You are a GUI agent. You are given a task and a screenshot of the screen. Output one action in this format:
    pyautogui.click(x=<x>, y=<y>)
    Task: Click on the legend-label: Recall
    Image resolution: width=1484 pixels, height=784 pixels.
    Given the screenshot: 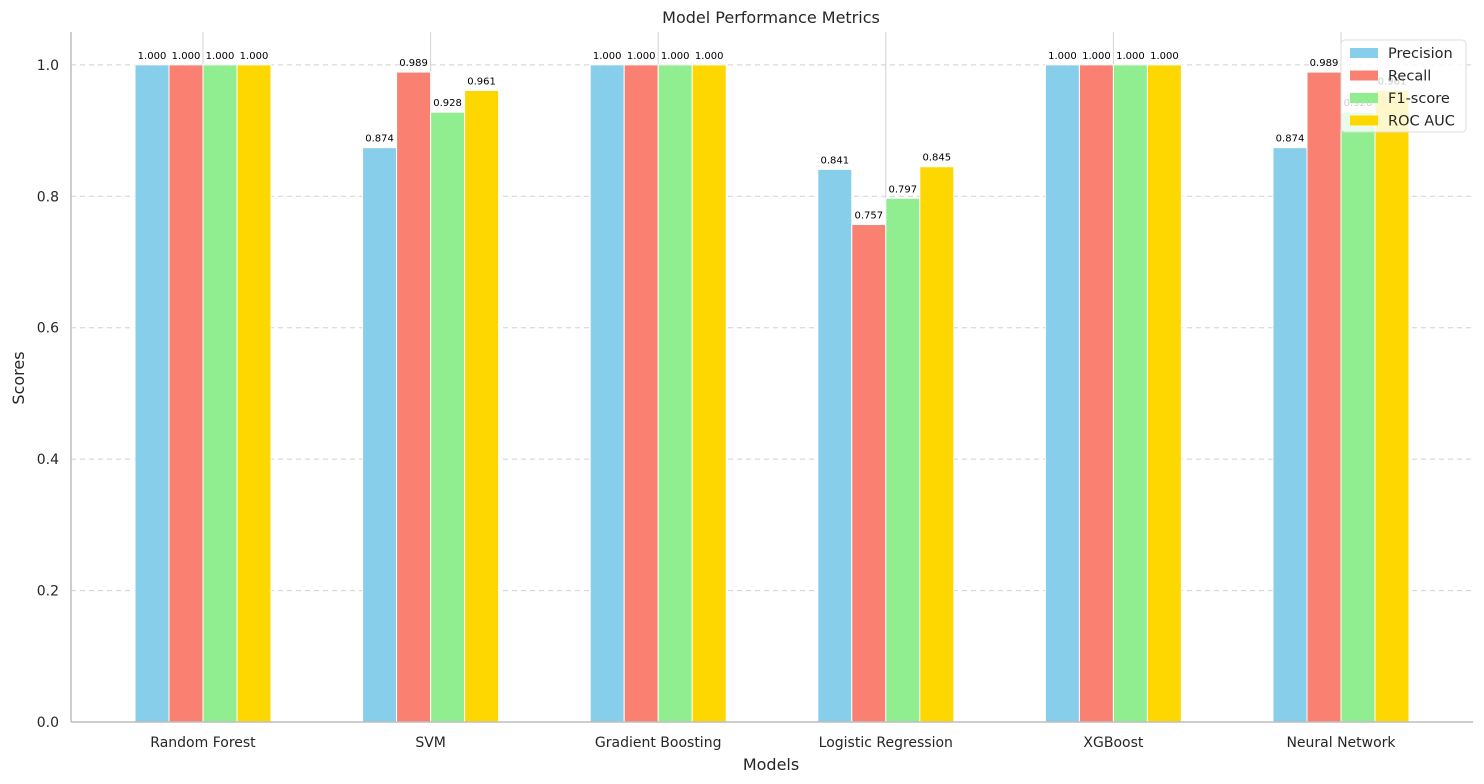 What is the action you would take?
    pyautogui.click(x=1409, y=77)
    